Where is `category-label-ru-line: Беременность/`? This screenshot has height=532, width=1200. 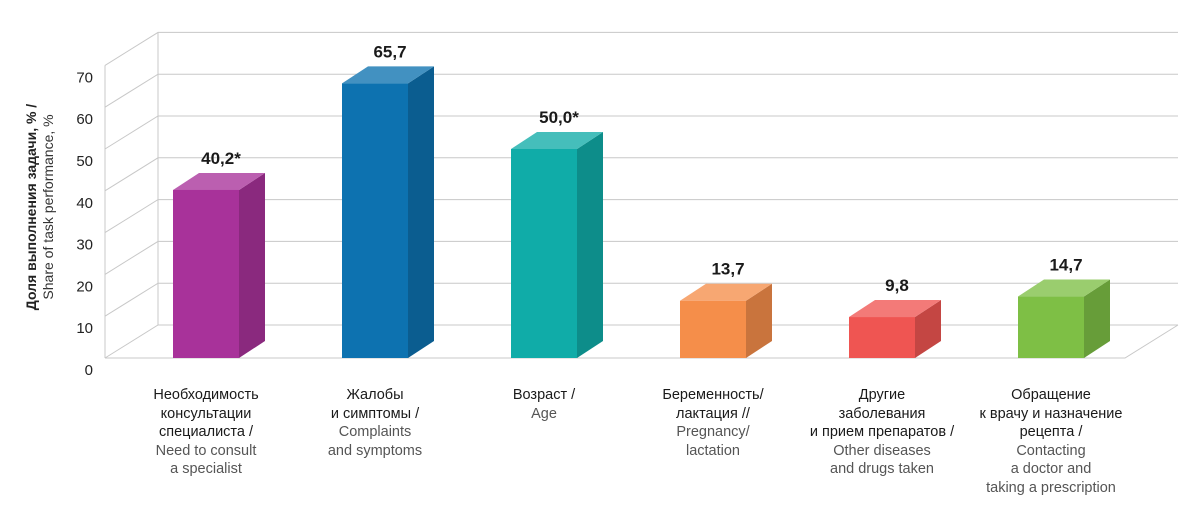 category-label-ru-line: Беременность/ is located at coordinates (713, 395).